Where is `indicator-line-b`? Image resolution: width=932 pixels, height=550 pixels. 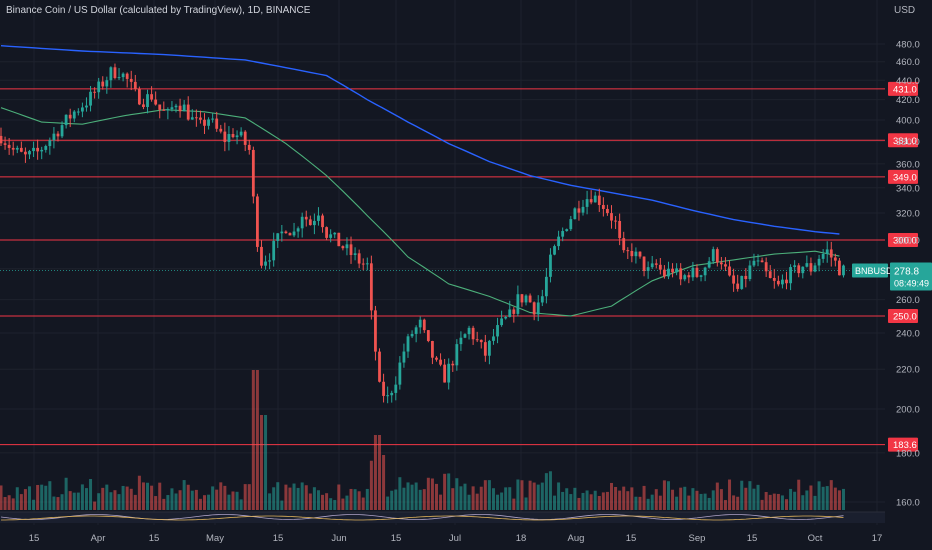
indicator-line-b is located at coordinates (422, 518).